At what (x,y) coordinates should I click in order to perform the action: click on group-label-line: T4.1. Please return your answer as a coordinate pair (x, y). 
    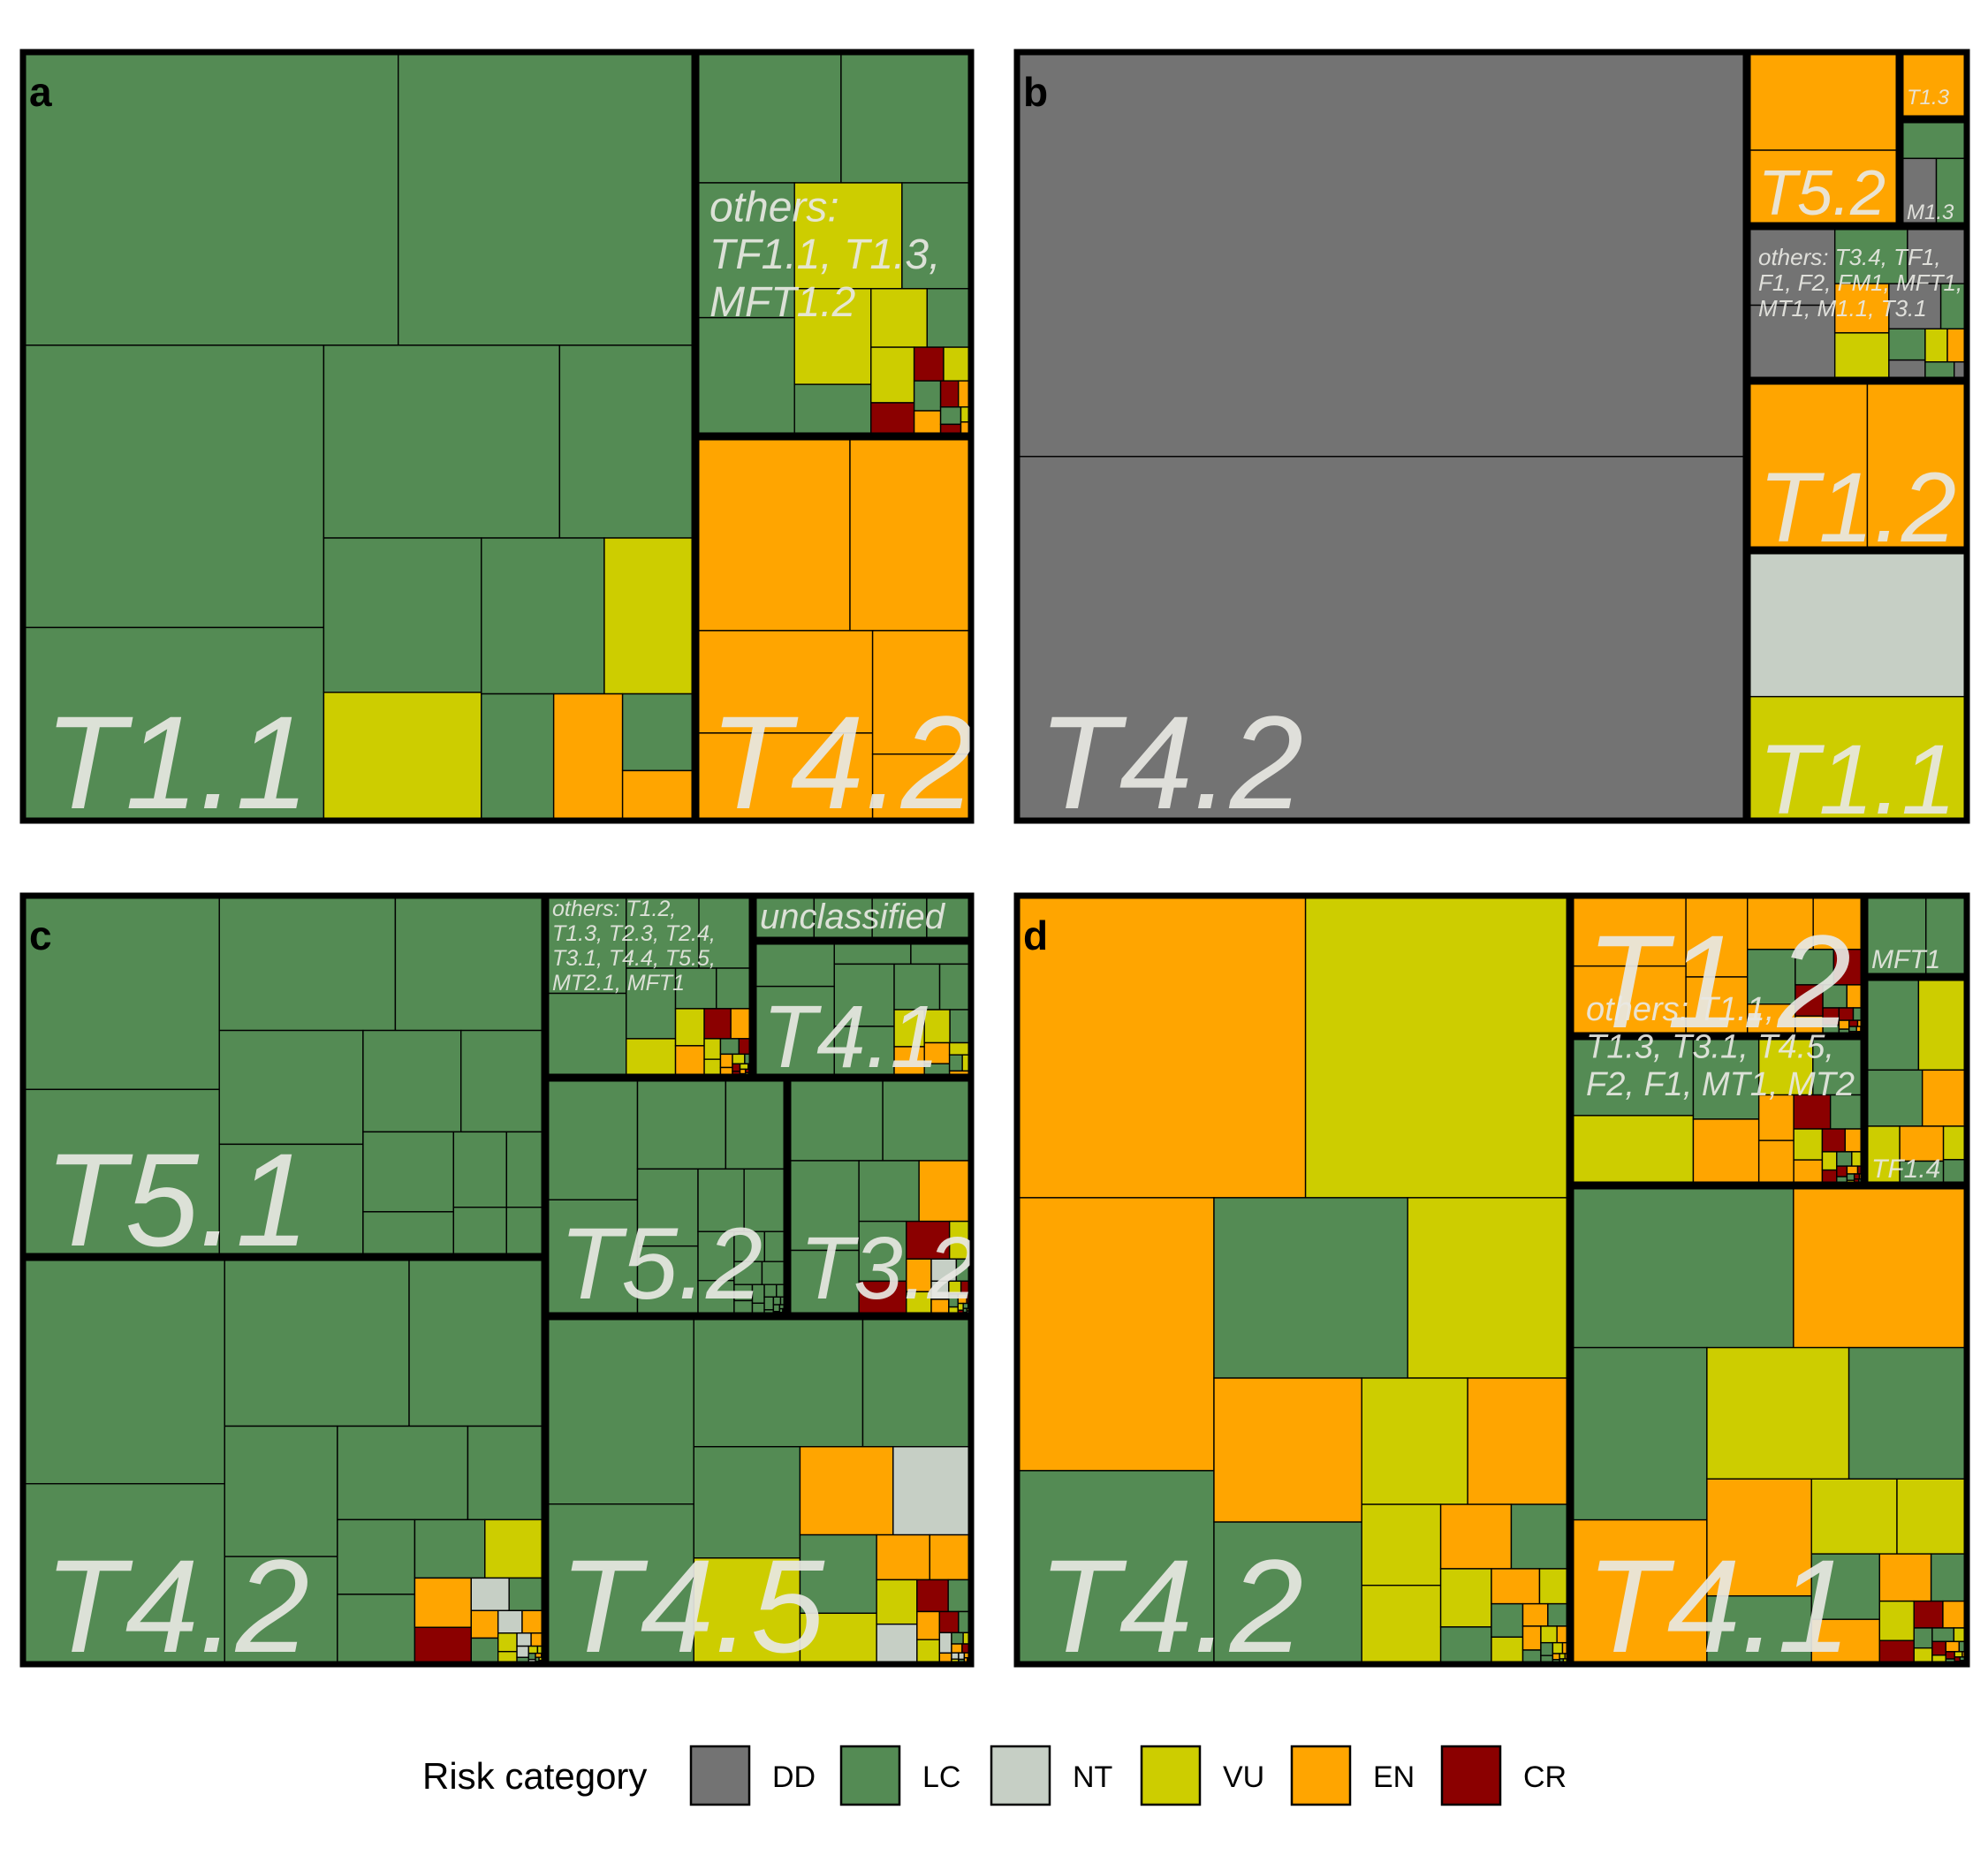
    Looking at the image, I should click on (1718, 1606).